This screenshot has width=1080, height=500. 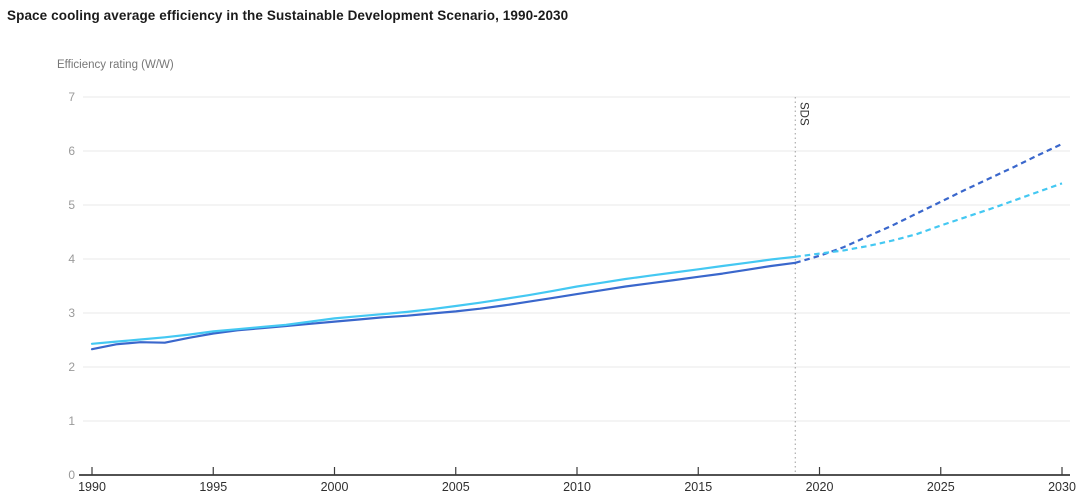 What do you see at coordinates (71, 151) in the screenshot?
I see `y-tick-label-6: 6` at bounding box center [71, 151].